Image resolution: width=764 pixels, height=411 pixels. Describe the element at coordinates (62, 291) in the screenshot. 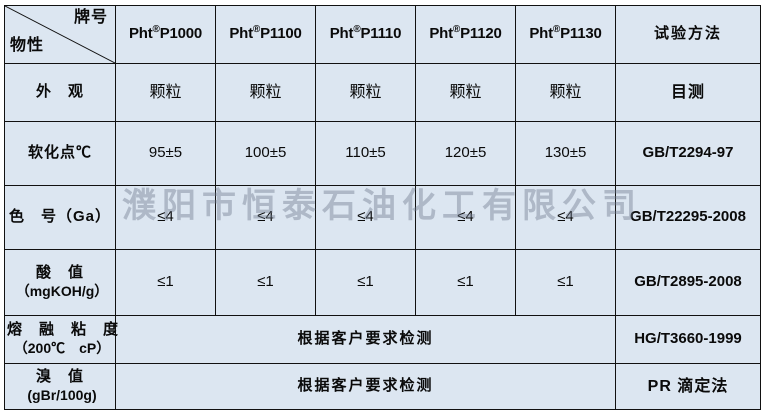

I see `row-label-unit: （mgKOH/g）` at that location.